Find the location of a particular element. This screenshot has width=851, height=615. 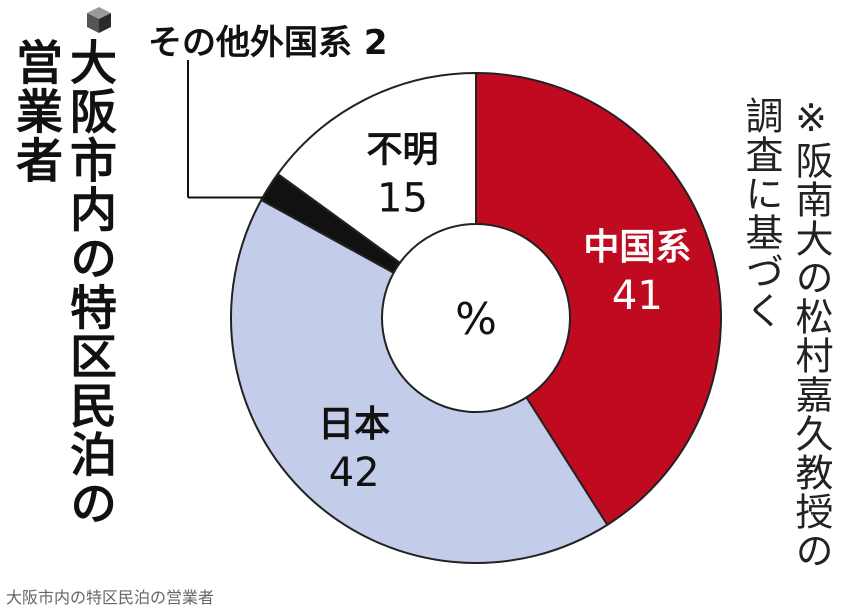

center-unit-label: % is located at coordinates (476, 319).